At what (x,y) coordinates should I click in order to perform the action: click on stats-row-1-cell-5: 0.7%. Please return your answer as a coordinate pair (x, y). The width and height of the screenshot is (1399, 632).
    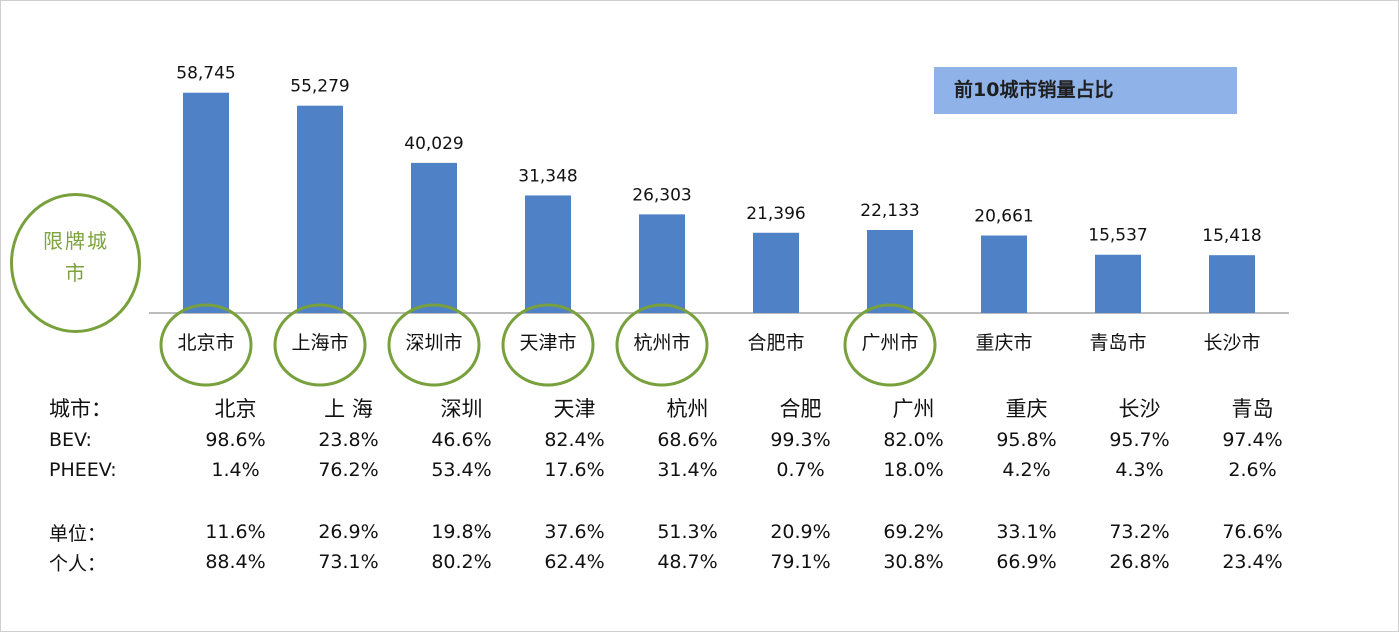
    Looking at the image, I should click on (800, 470).